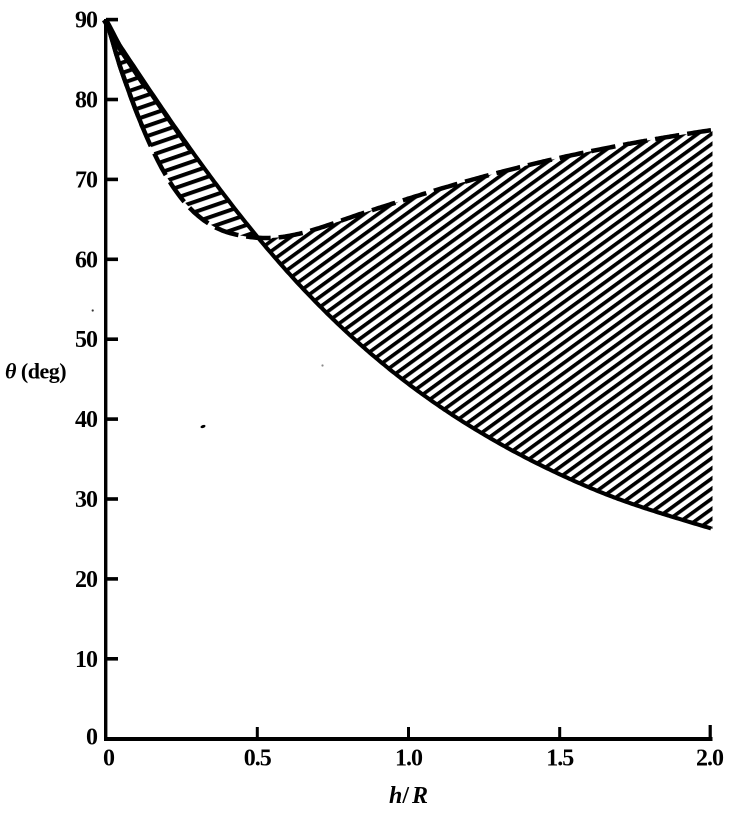  Describe the element at coordinates (86, 180) in the screenshot. I see `svg-text: 70` at that location.